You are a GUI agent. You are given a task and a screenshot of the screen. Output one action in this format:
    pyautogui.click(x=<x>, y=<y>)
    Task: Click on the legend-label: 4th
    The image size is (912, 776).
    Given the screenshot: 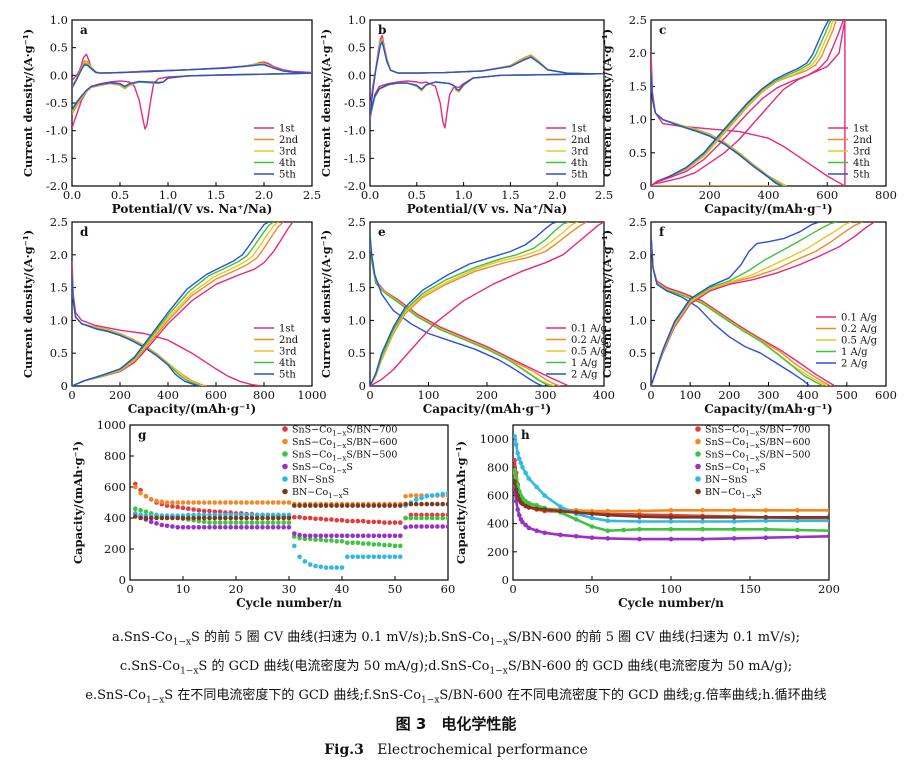 What is the action you would take?
    pyautogui.click(x=287, y=163)
    